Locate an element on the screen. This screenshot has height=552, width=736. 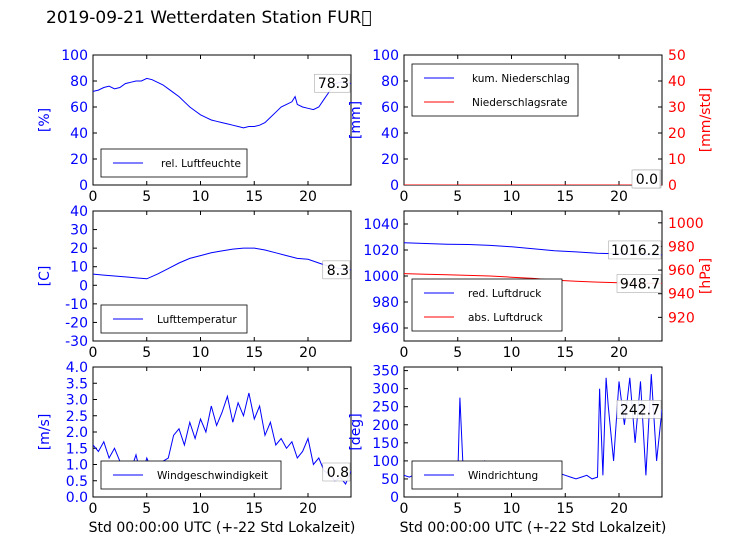
y-tick-label: 1020 is located at coordinates (381, 251).